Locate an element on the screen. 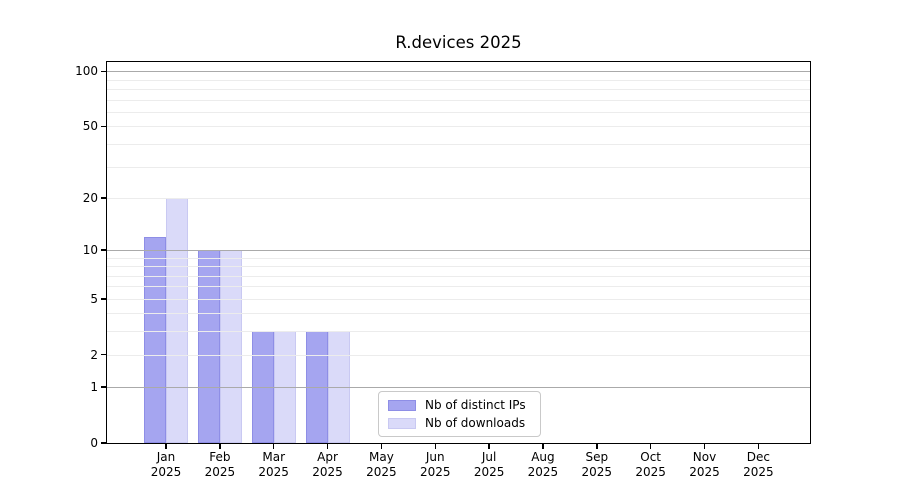 The width and height of the screenshot is (900, 500). legend-label-distinct-ips: Nb of distinct IPs is located at coordinates (475, 405).